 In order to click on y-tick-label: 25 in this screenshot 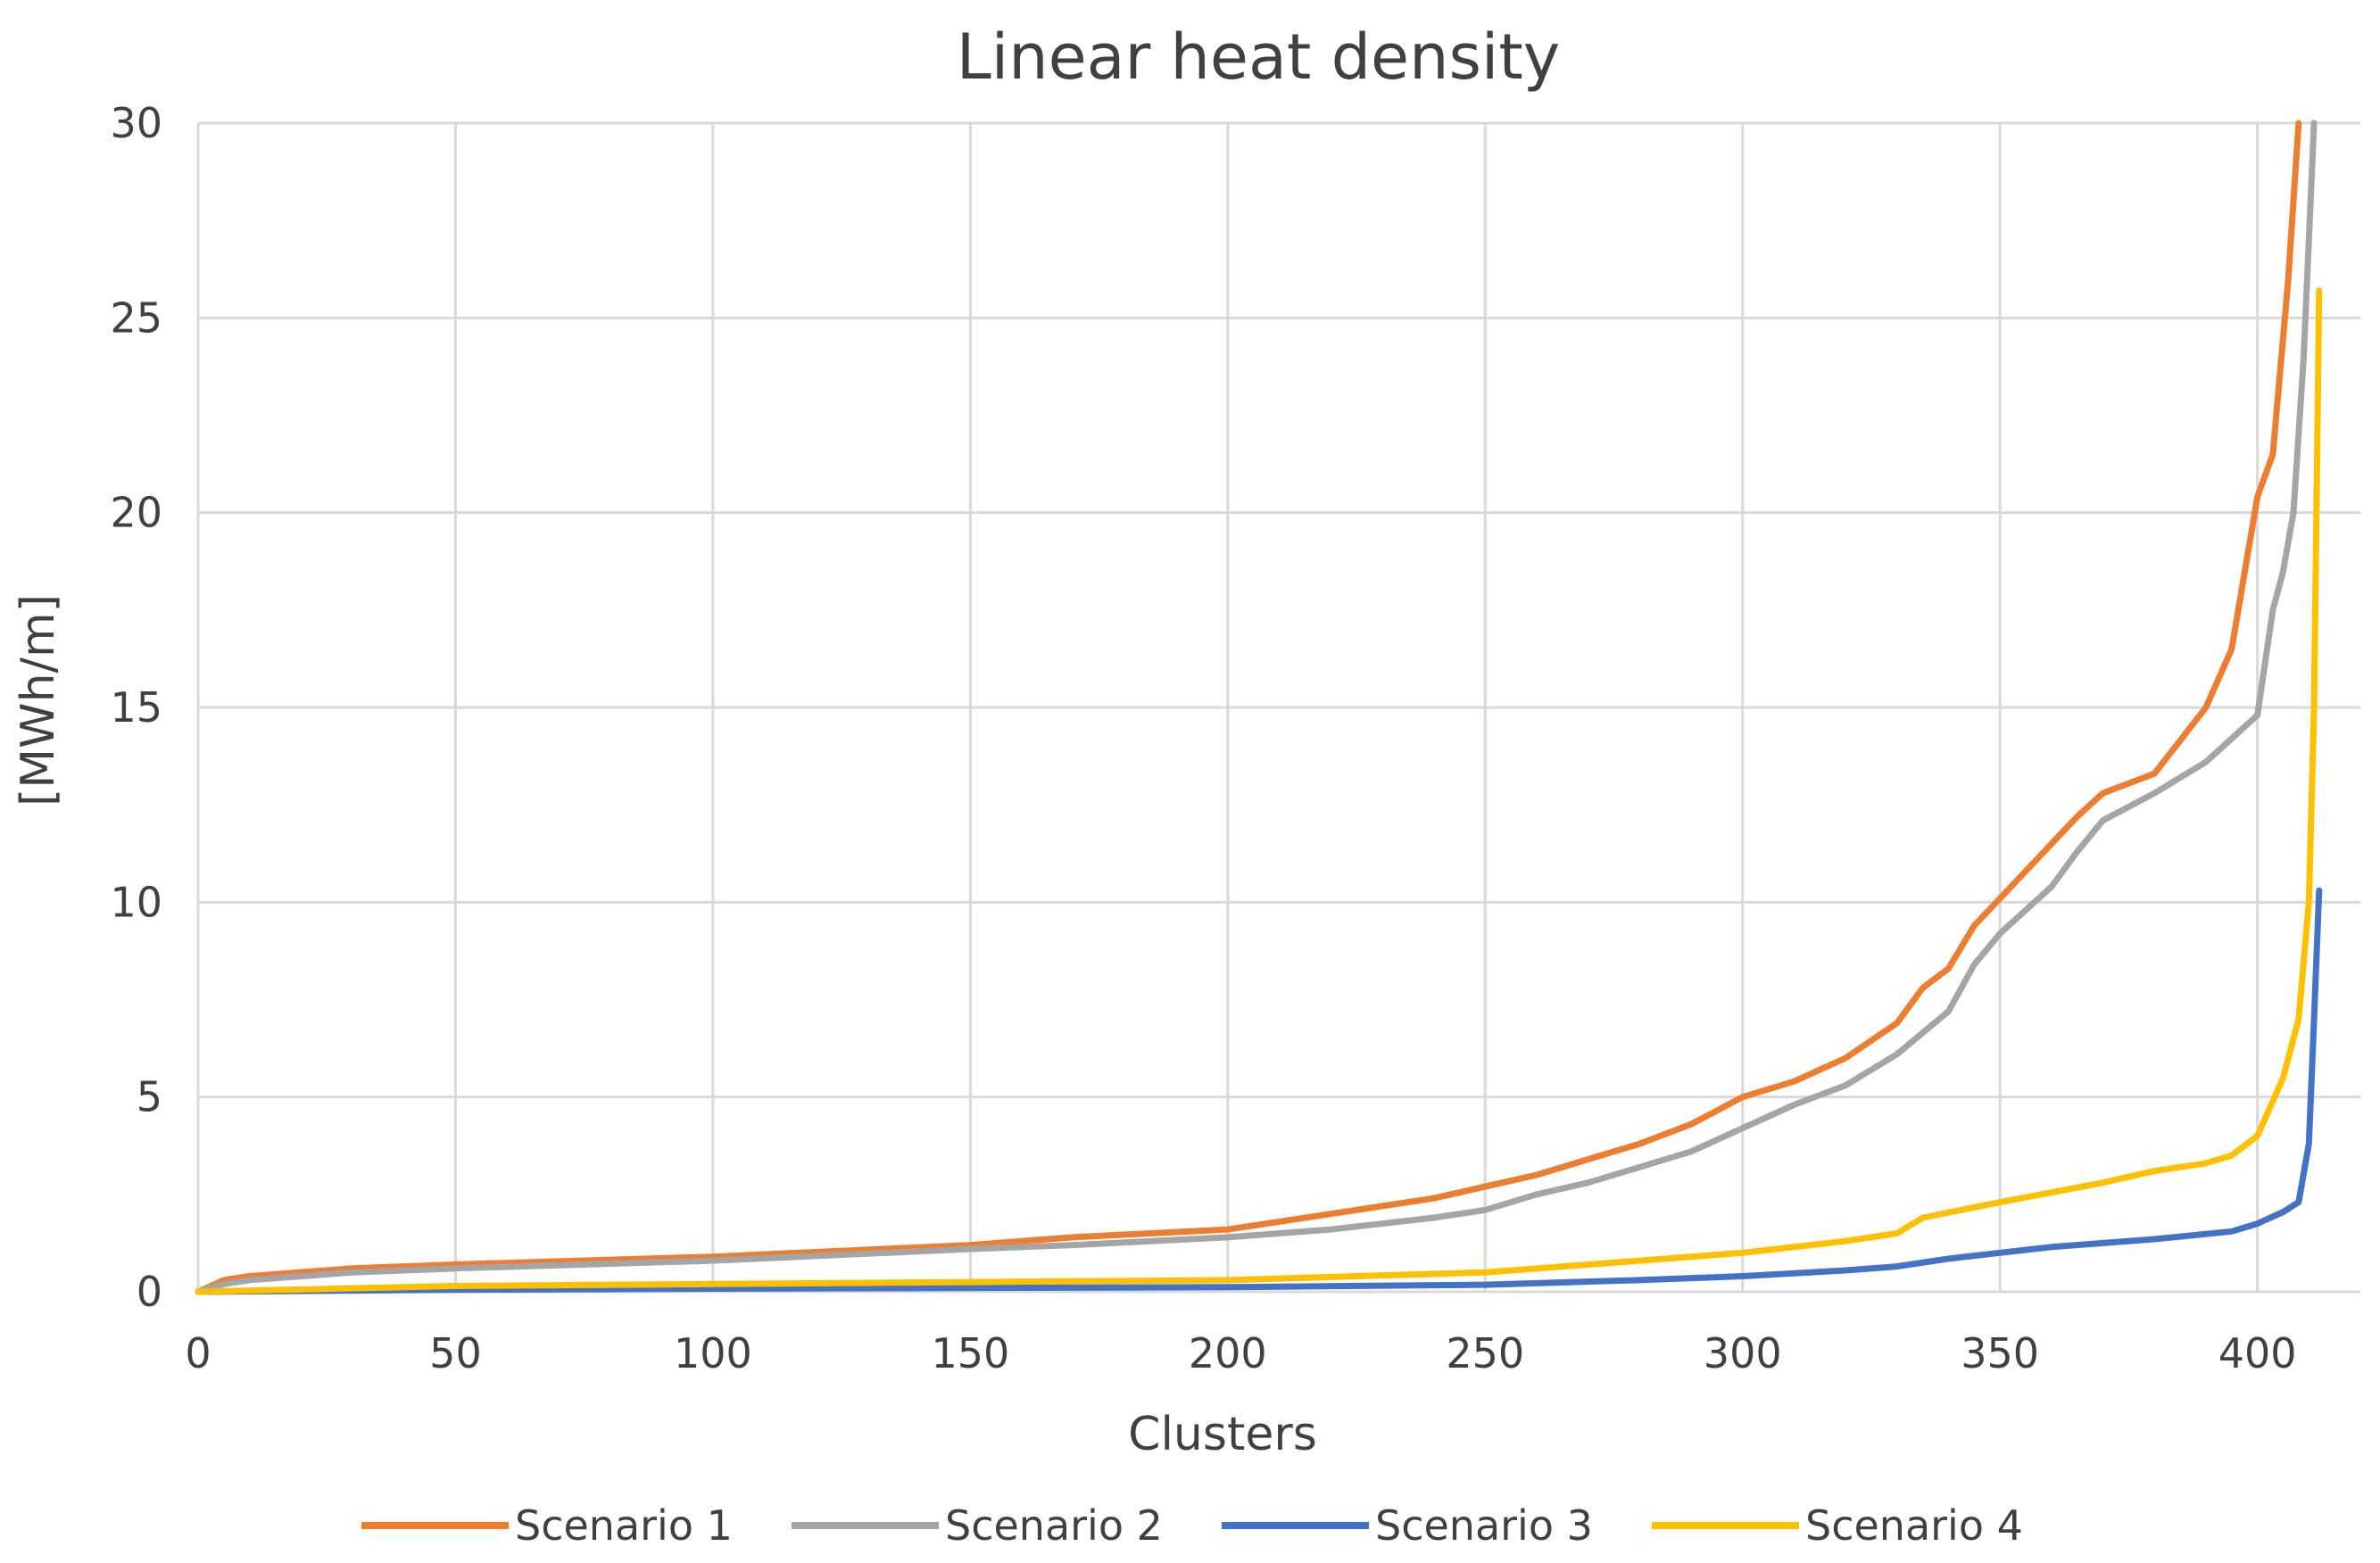, I will do `click(136, 318)`.